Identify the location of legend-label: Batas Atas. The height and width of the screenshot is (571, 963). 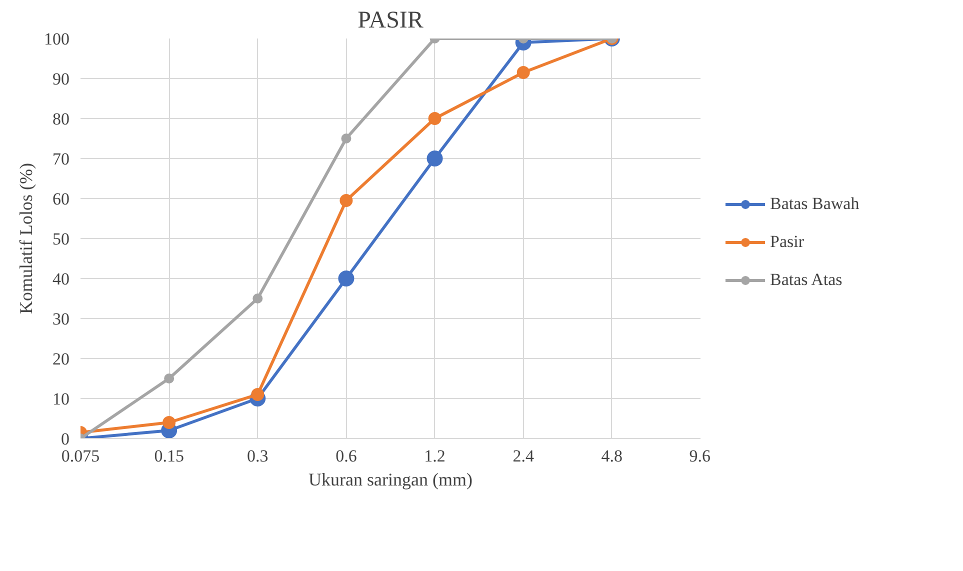
(806, 280).